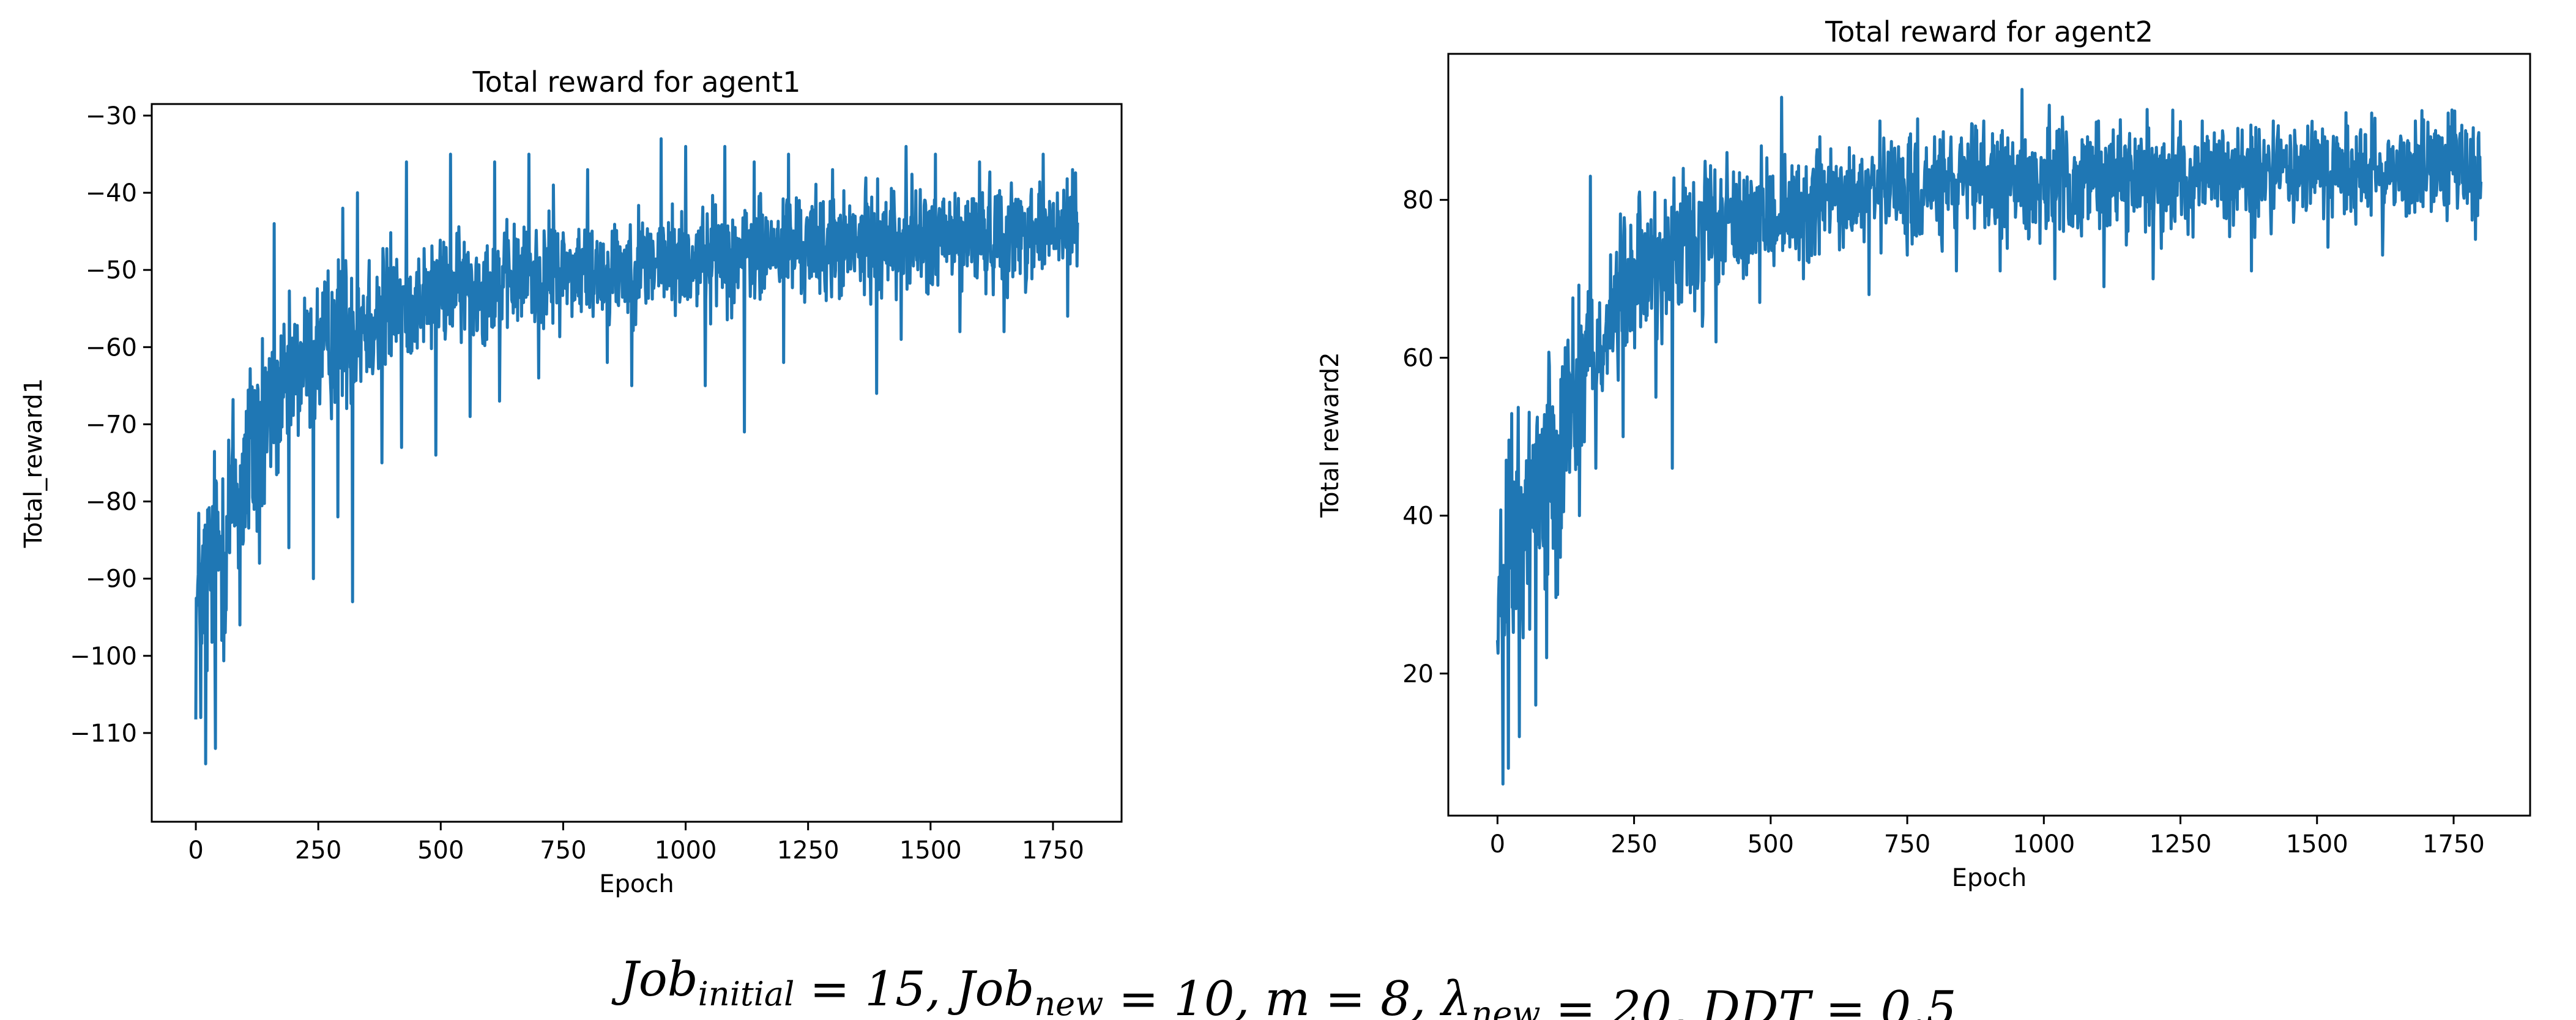 This screenshot has width=2576, height=1020. What do you see at coordinates (111, 579) in the screenshot?
I see `y-tick-label: −90` at bounding box center [111, 579].